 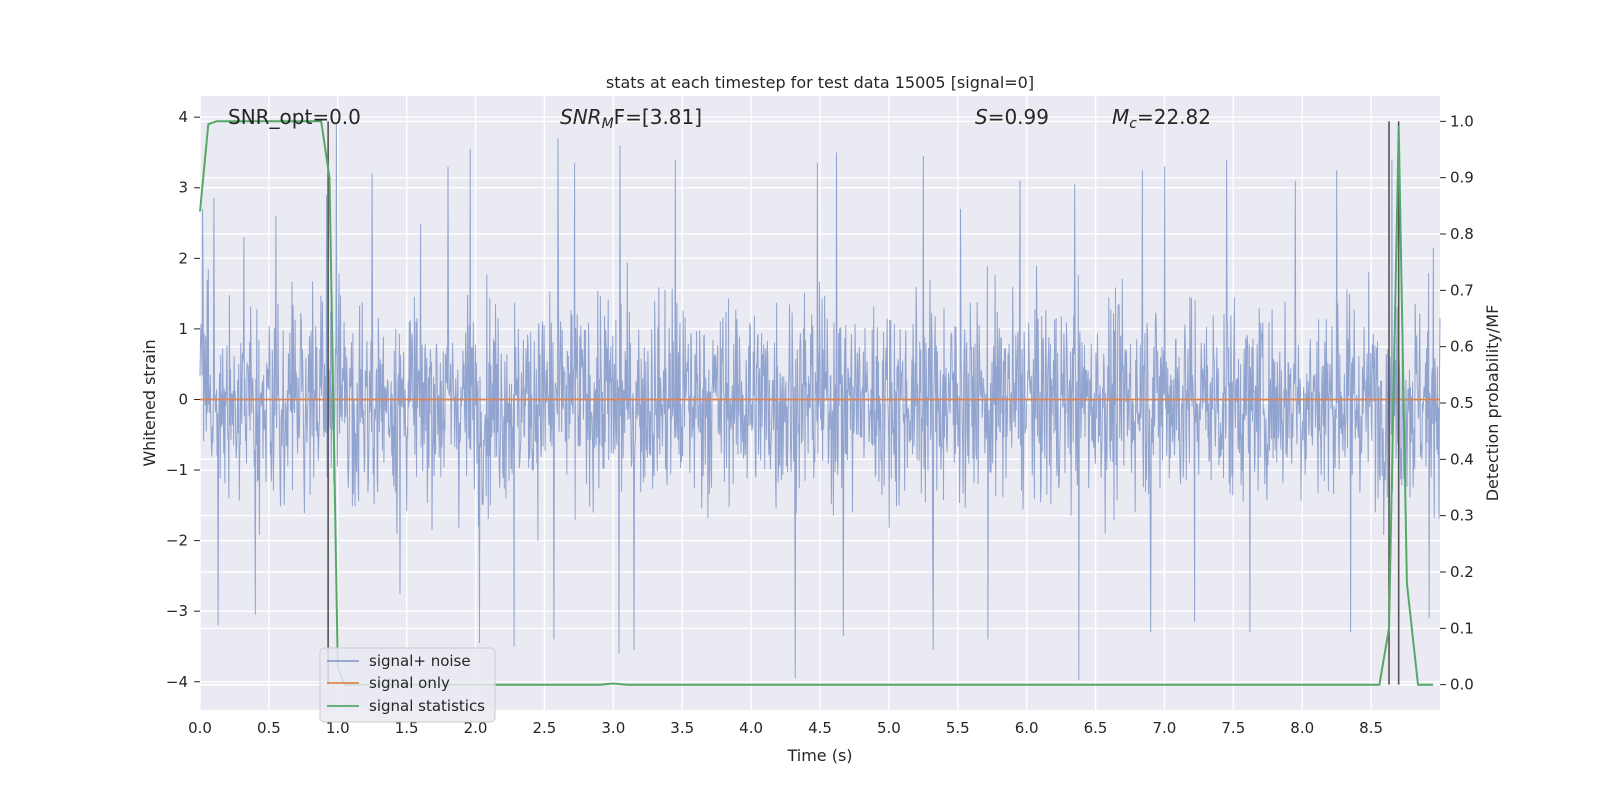 I want to click on y-left-tick-label: 0, so click(x=183, y=399).